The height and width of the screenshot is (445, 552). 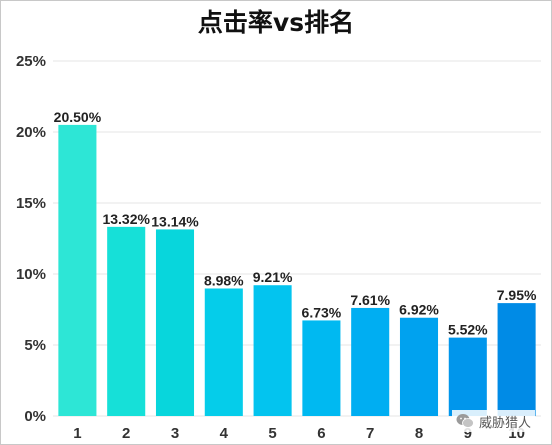 What do you see at coordinates (276, 22) in the screenshot?
I see `chart-title: 点击率vs排名` at bounding box center [276, 22].